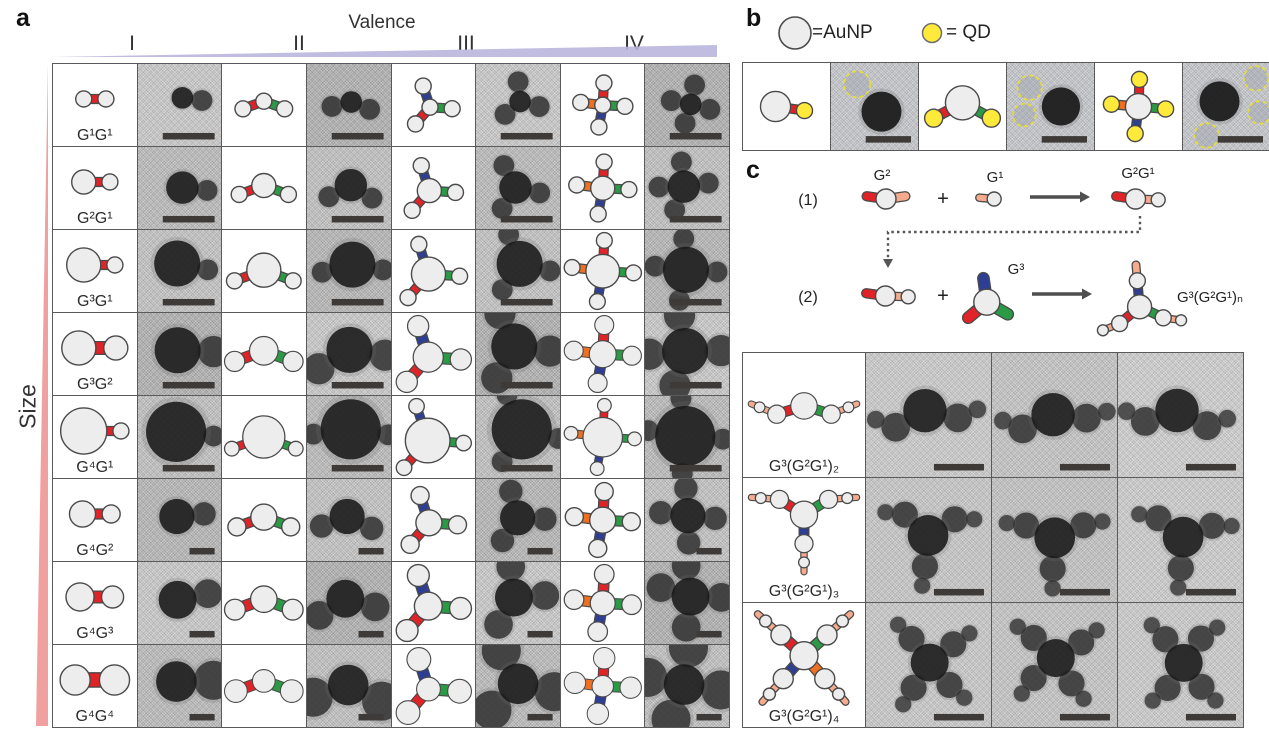 Image resolution: width=1269 pixels, height=744 pixels. I want to click on valence-tick: III, so click(466, 43).